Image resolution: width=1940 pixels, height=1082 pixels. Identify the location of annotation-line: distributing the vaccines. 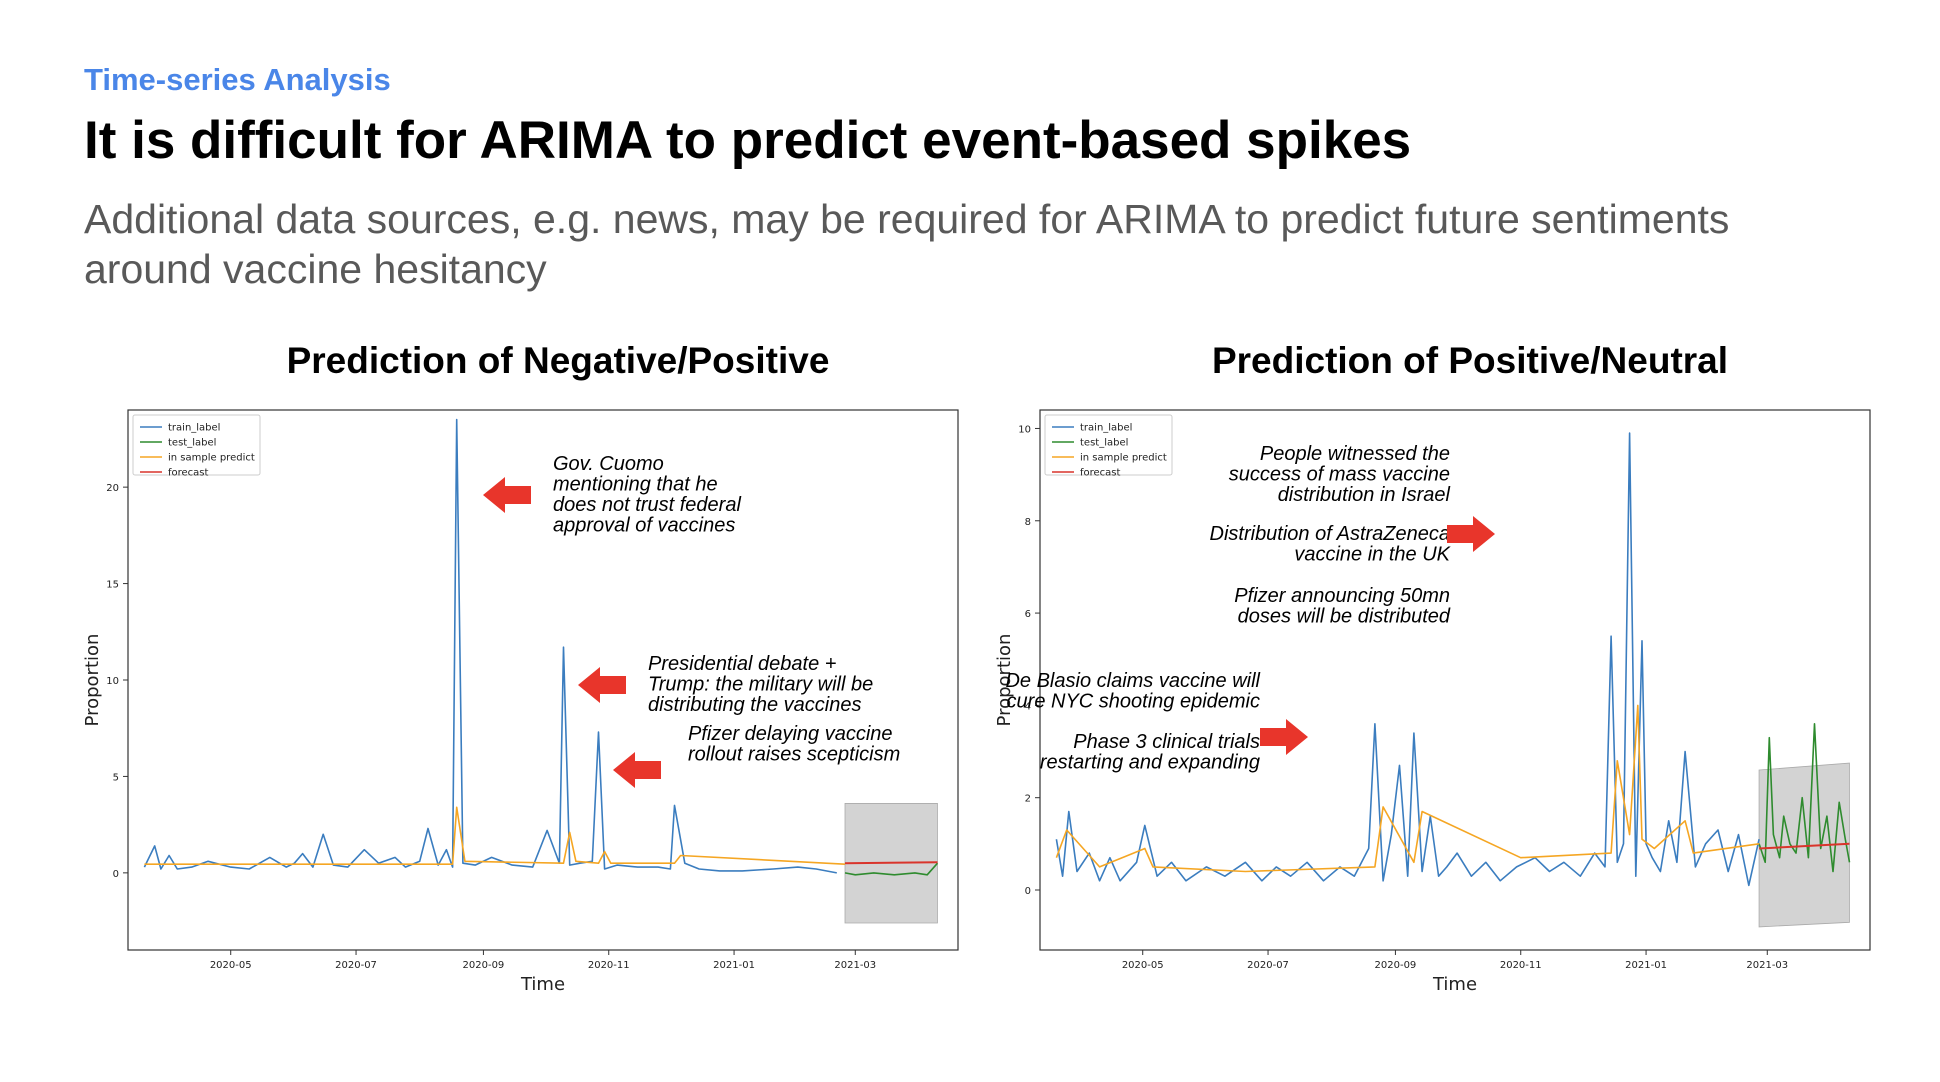
(754, 705).